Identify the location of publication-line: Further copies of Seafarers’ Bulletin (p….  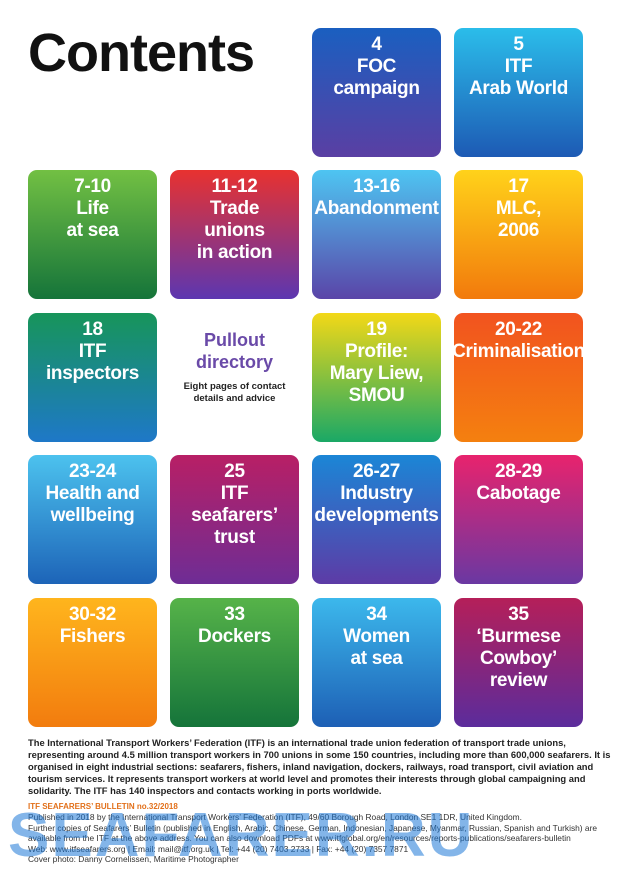
(313, 833).